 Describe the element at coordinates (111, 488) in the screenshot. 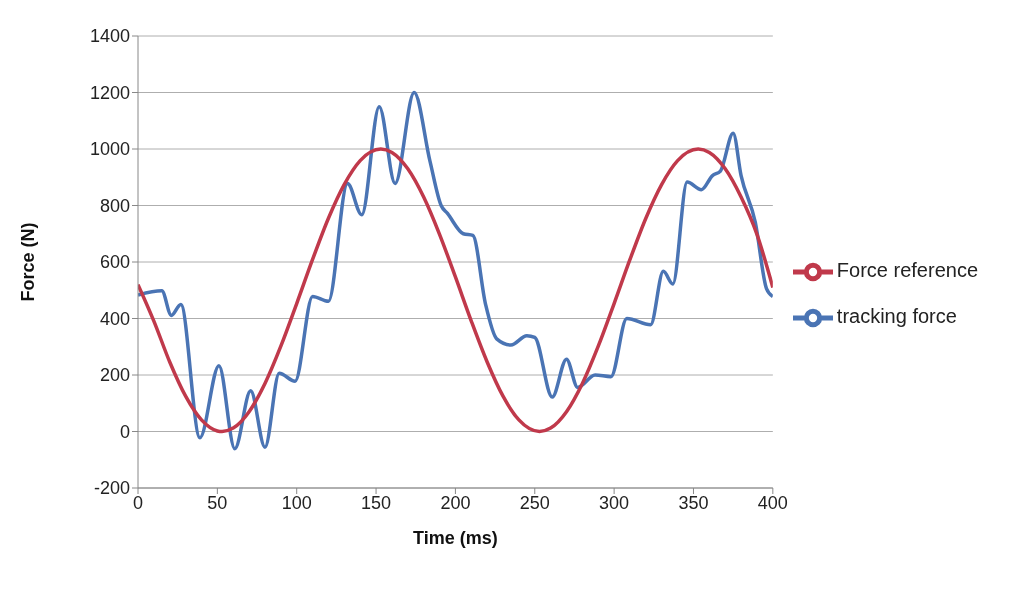

I see `y-tick-label: -200` at that location.